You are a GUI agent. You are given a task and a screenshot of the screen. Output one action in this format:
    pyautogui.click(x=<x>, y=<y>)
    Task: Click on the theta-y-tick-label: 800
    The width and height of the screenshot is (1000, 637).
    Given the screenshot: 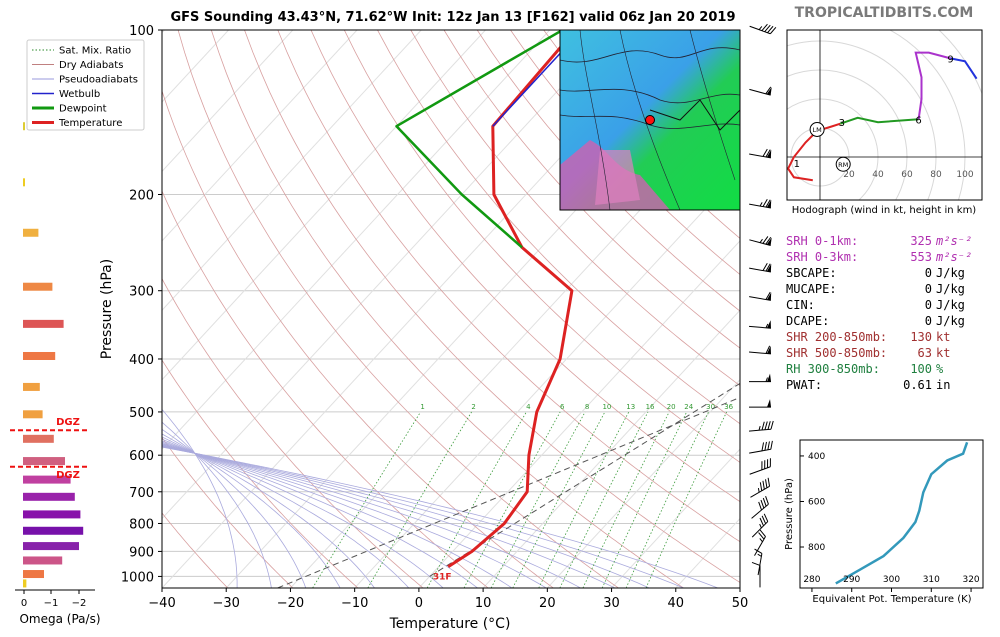 What is the action you would take?
    pyautogui.click(x=816, y=548)
    